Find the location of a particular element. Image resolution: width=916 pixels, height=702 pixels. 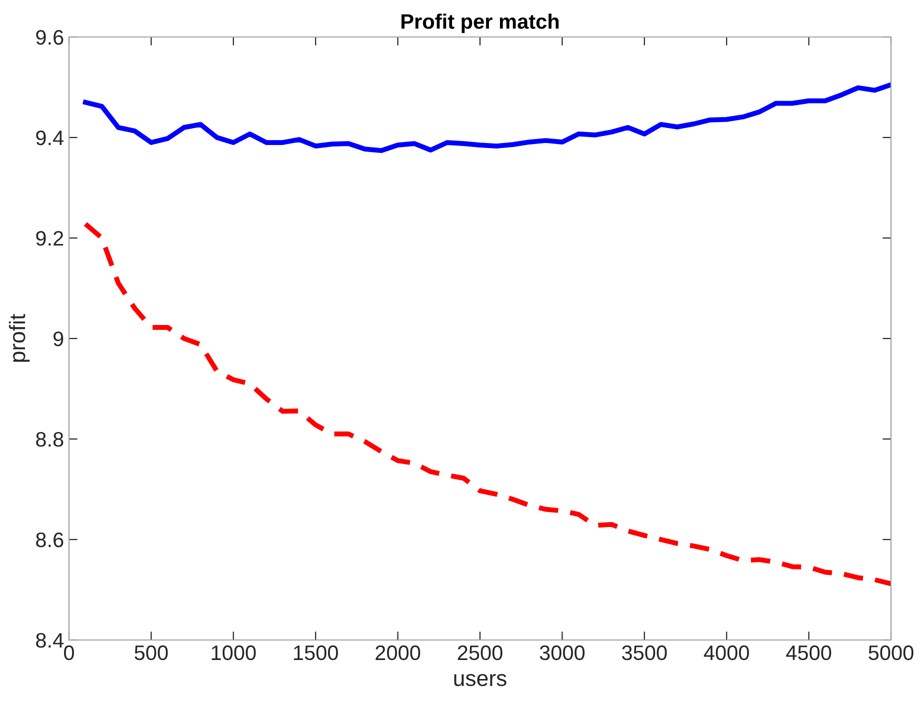

y-axis-title: profit is located at coordinates (19, 338).